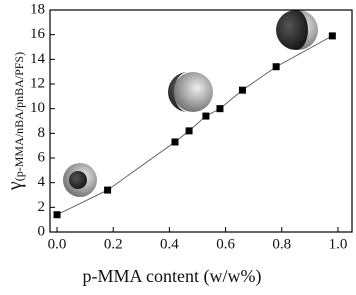  What do you see at coordinates (42, 182) in the screenshot?
I see `y-tick-label: 4` at bounding box center [42, 182].